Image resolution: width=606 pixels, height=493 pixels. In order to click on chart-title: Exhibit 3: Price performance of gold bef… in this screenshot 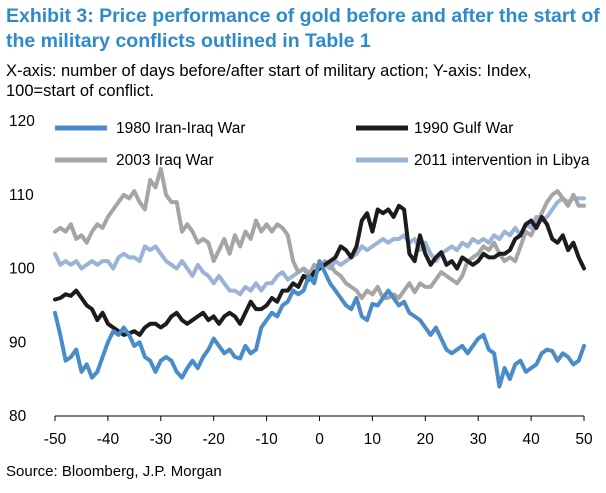, I will do `click(303, 28)`.